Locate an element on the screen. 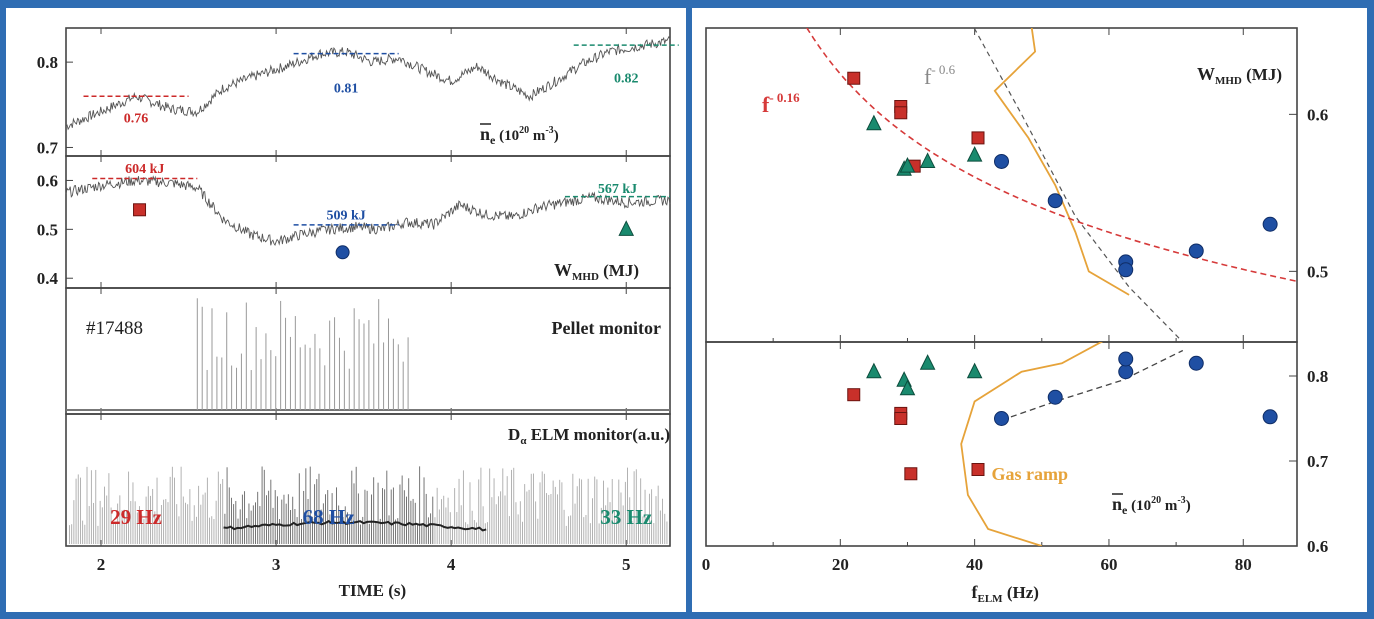 The height and width of the screenshot is (619, 1374). x-axis-title-part: f is located at coordinates (975, 592).